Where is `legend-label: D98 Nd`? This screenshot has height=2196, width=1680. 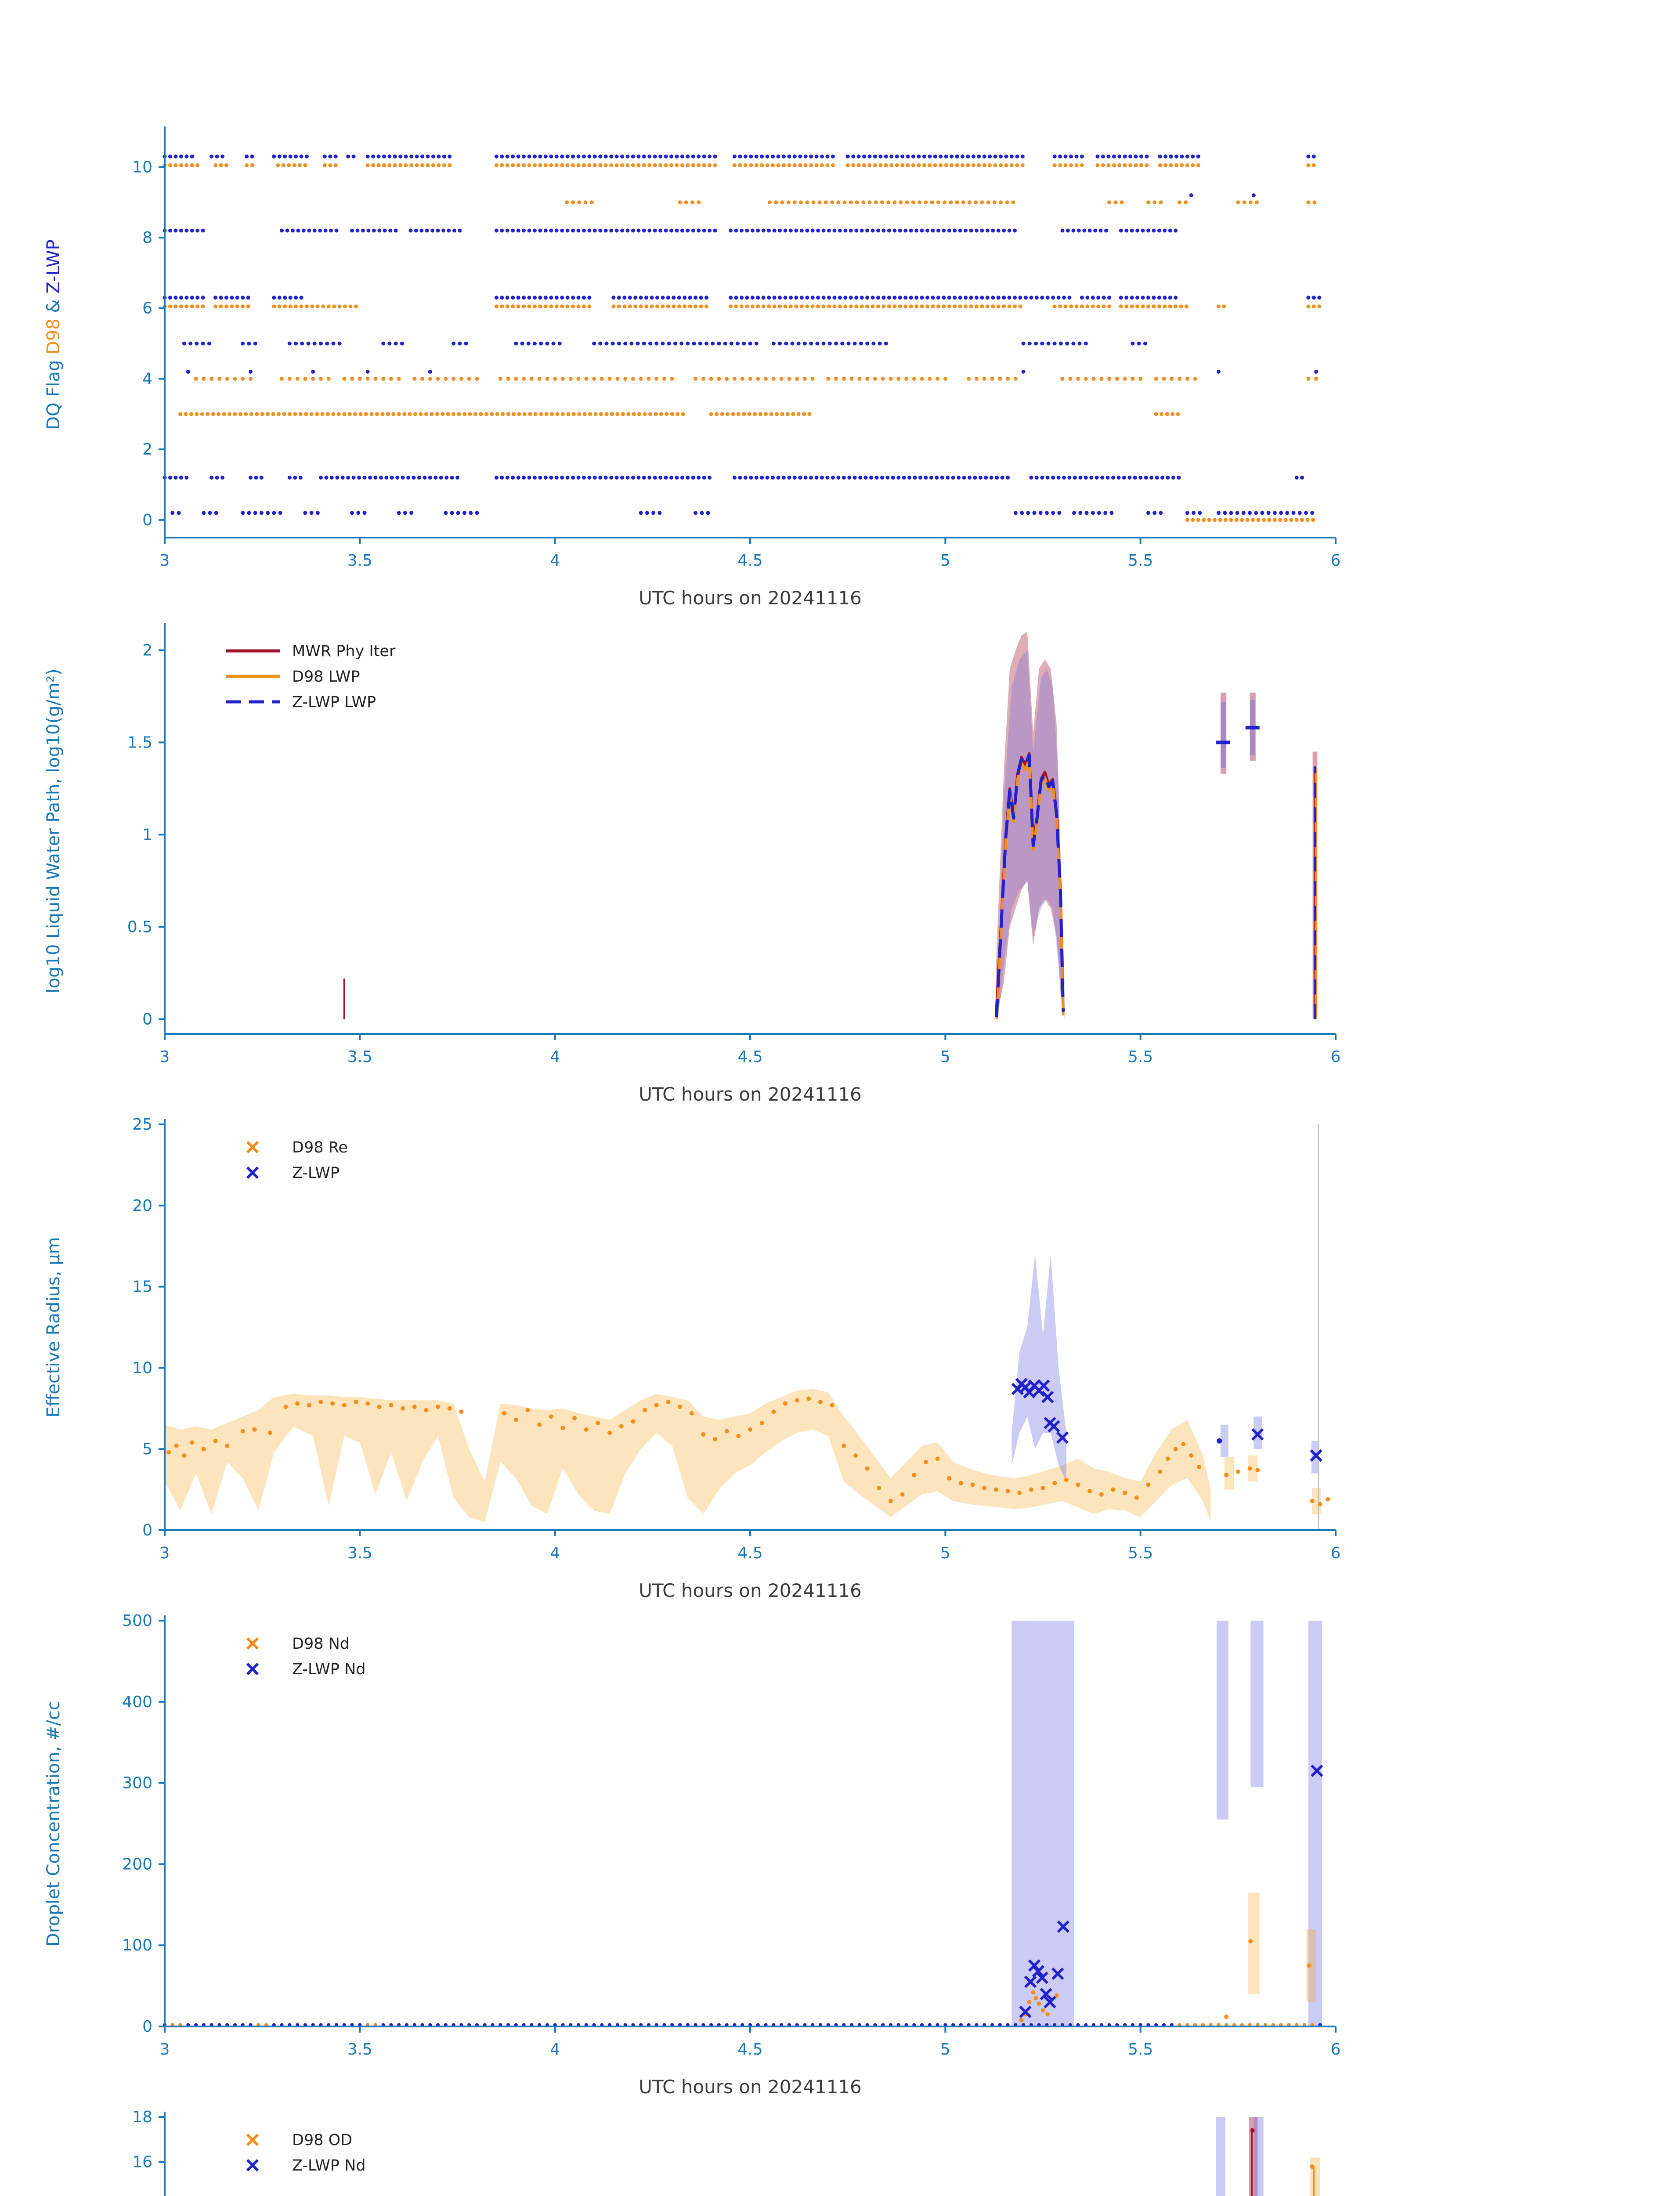 legend-label: D98 Nd is located at coordinates (321, 1644).